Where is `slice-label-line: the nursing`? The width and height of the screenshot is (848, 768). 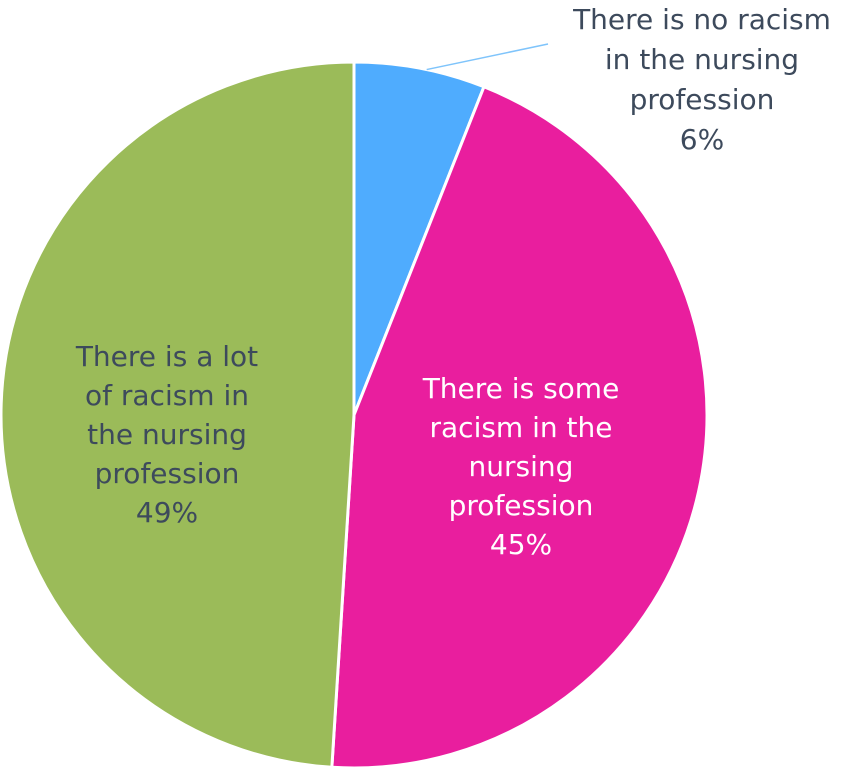 slice-label-line: the nursing is located at coordinates (167, 434).